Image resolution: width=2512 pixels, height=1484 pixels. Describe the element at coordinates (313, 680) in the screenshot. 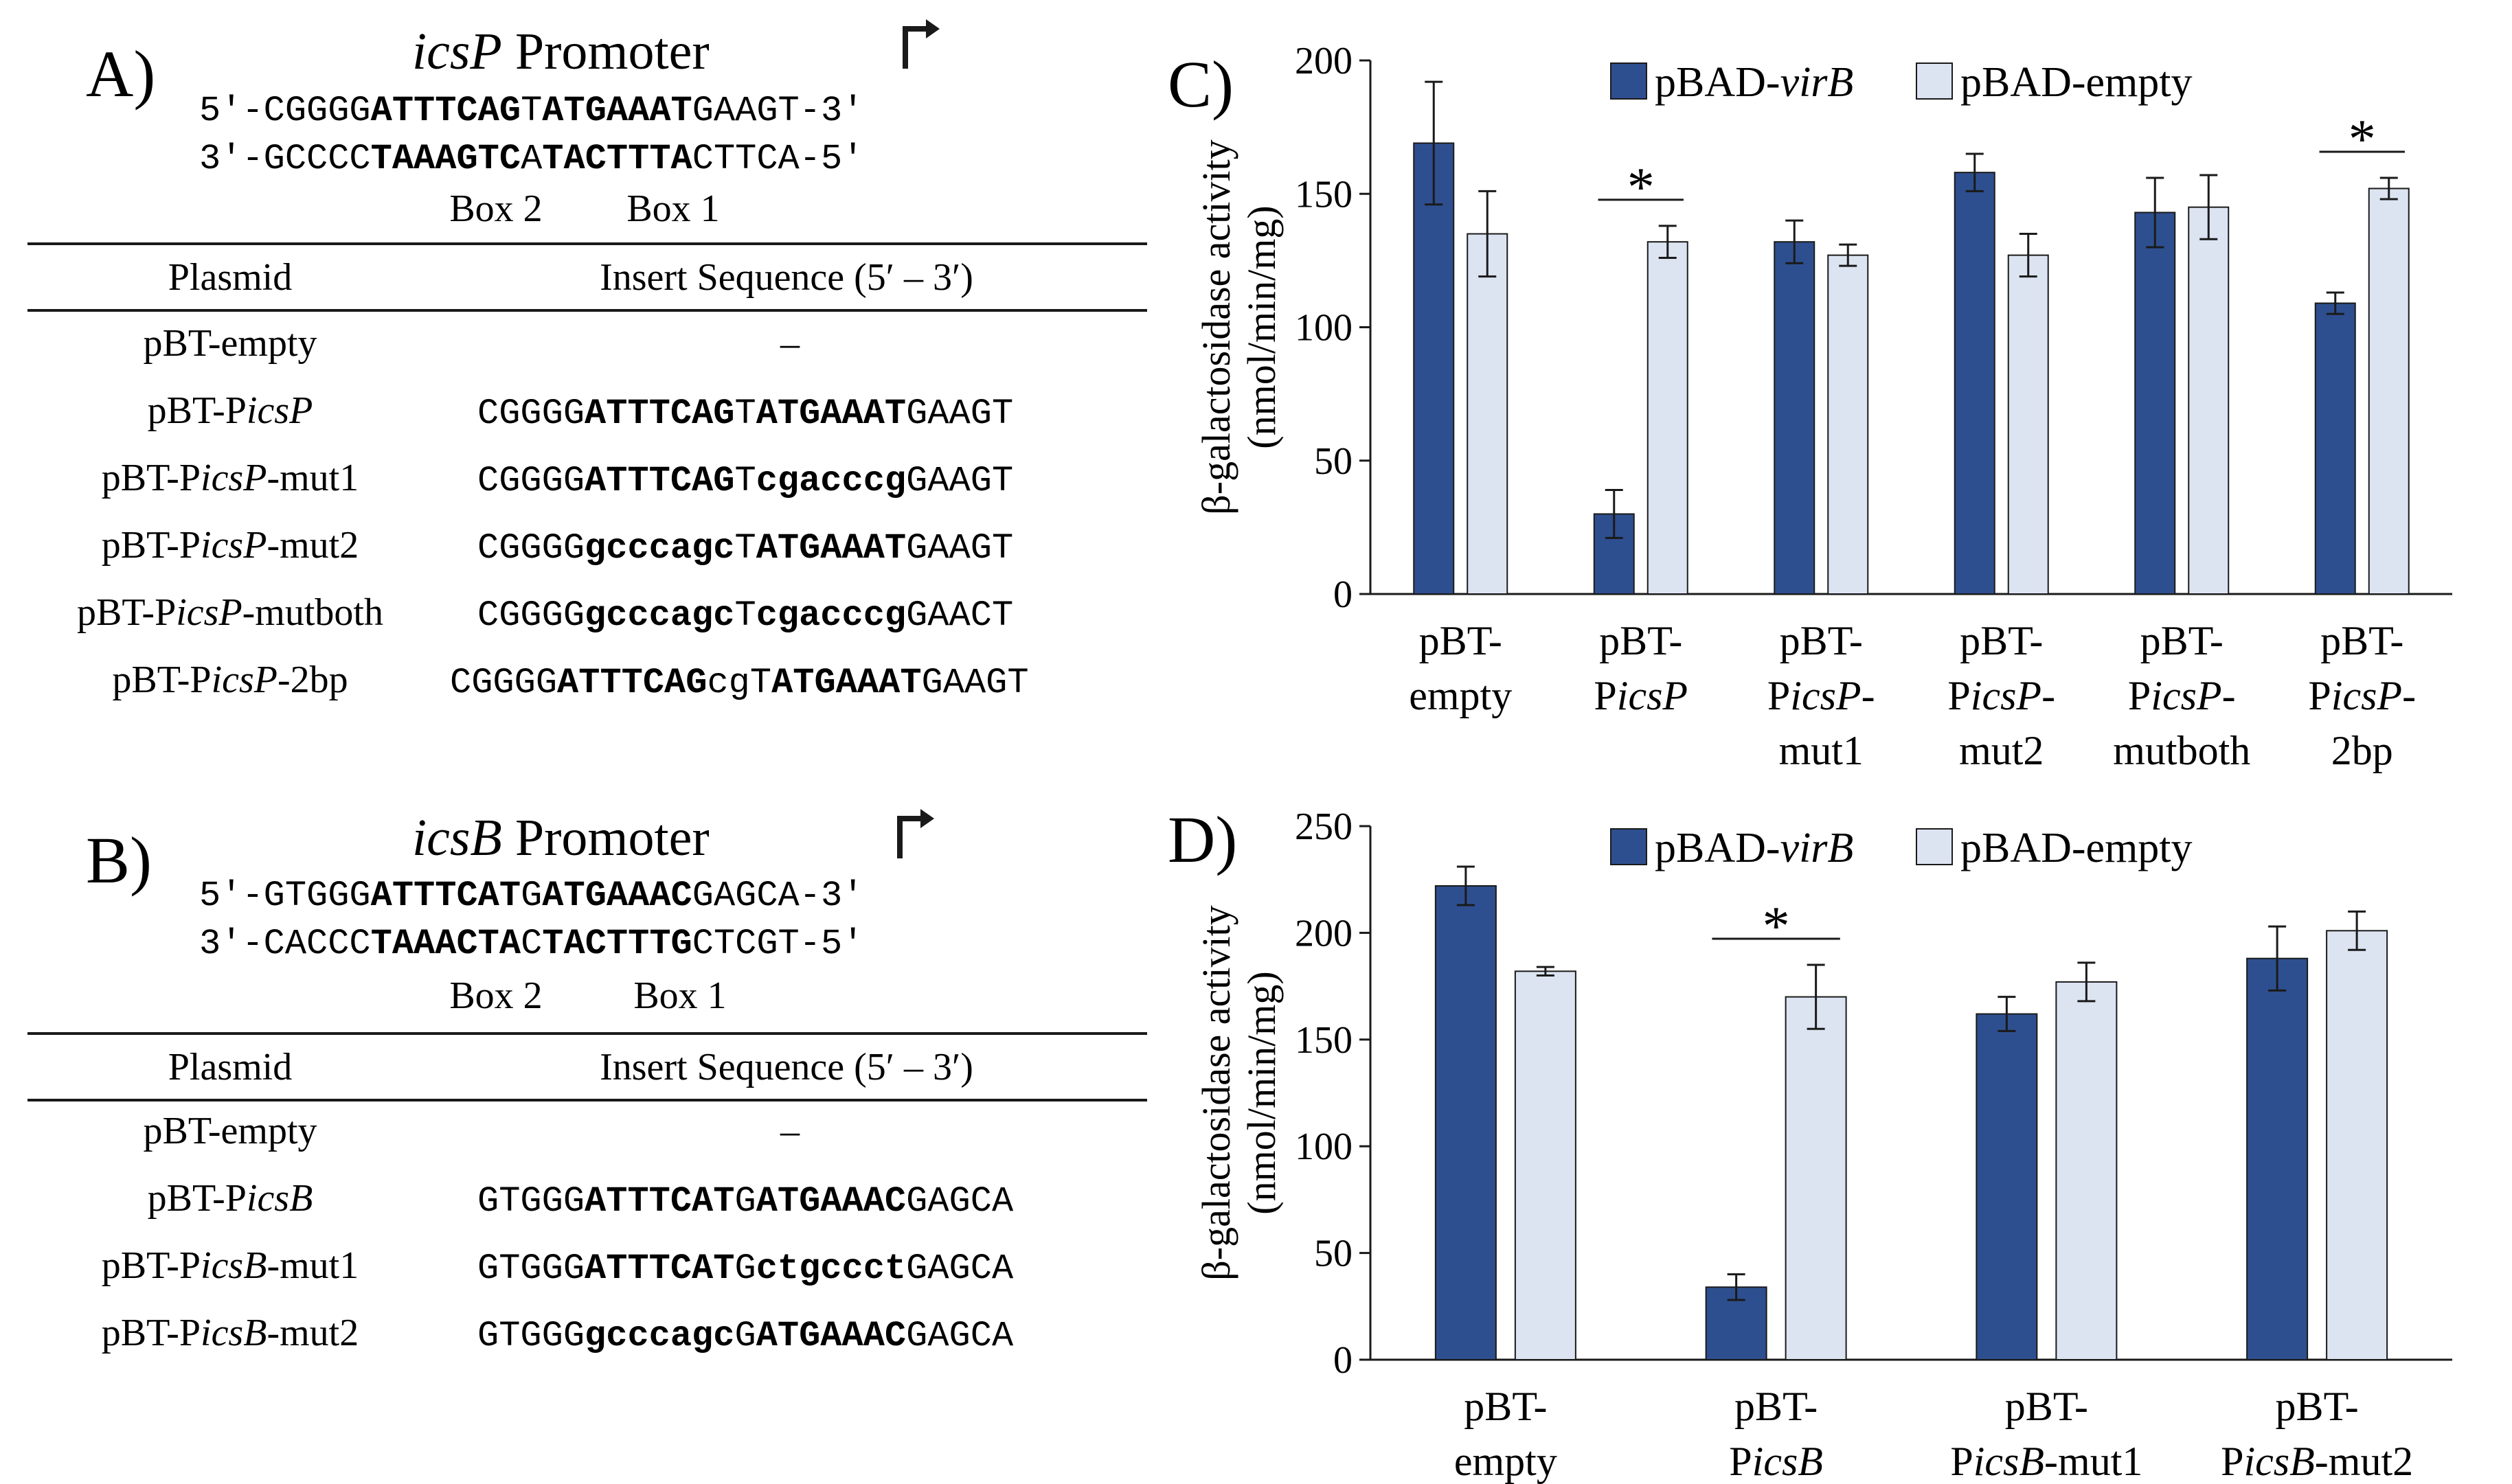

I see `text-segment: -2bp` at that location.